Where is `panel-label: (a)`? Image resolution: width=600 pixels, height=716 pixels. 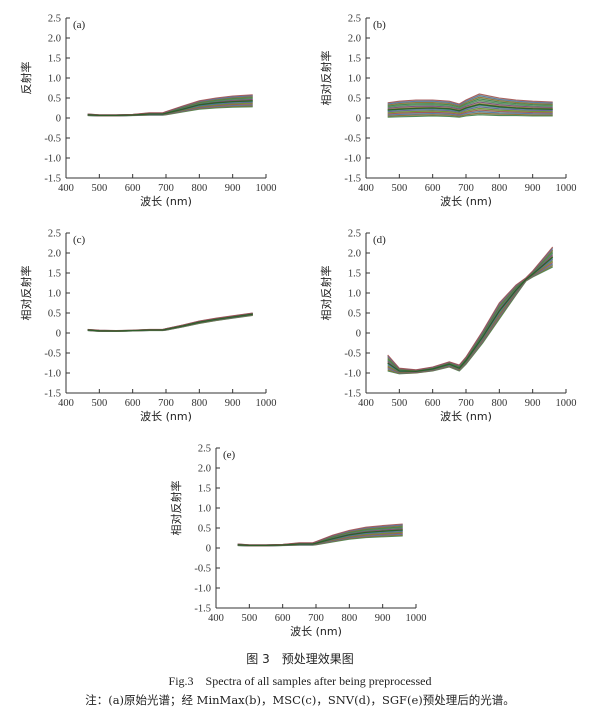 panel-label: (a) is located at coordinates (79, 25).